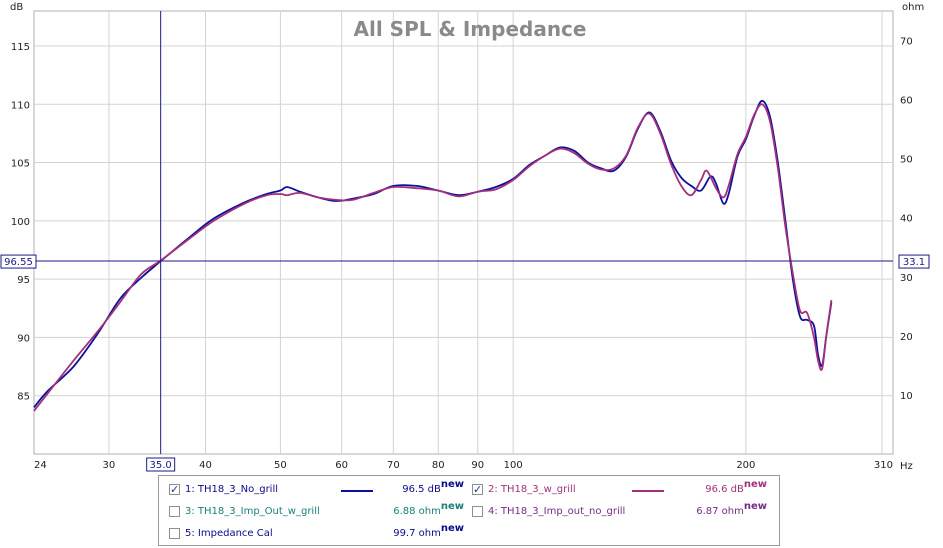 The image size is (943, 548). I want to click on y-left-tick-label: 90, so click(23, 338).